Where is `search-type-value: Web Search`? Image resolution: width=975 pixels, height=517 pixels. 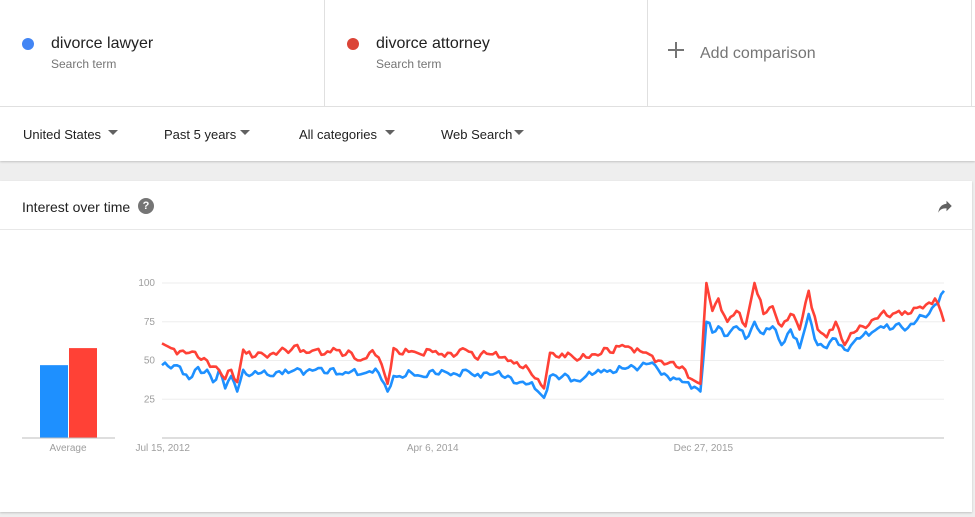 search-type-value: Web Search is located at coordinates (477, 134).